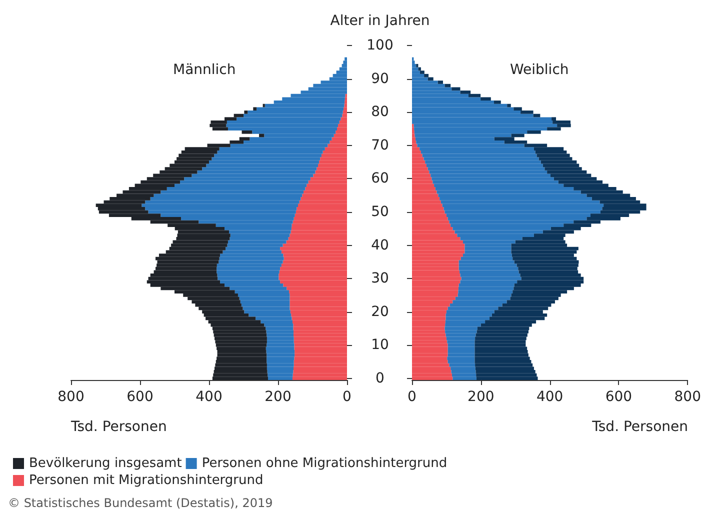 Image resolution: width=704 pixels, height=517 pixels. Describe the element at coordinates (380, 46) in the screenshot. I see `y-tick-label: 100` at that location.